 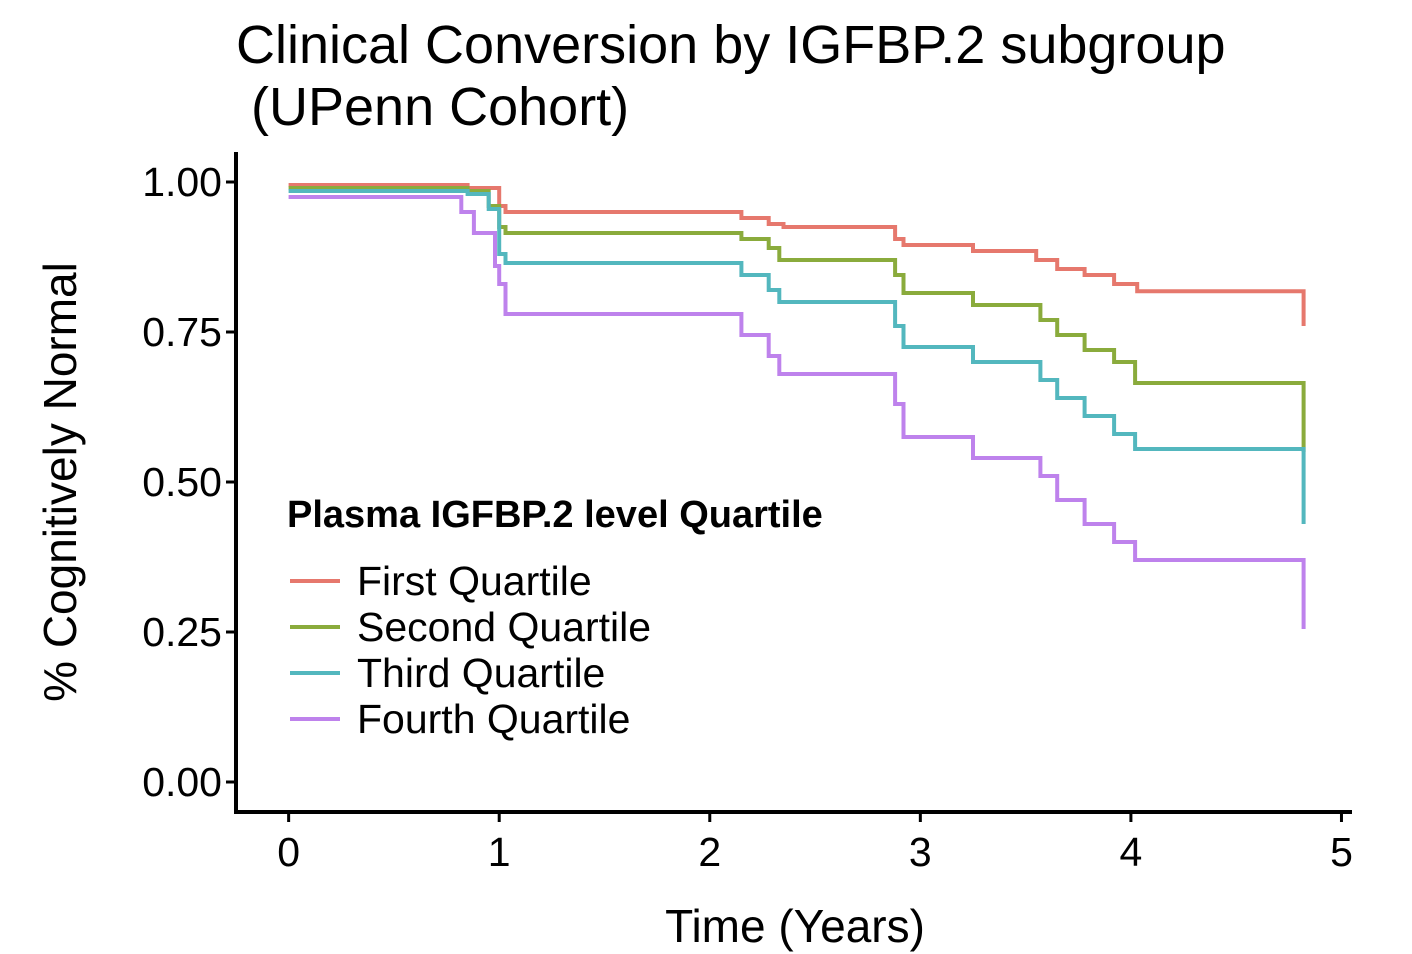 I want to click on x-tick-label: 1, so click(x=499, y=852).